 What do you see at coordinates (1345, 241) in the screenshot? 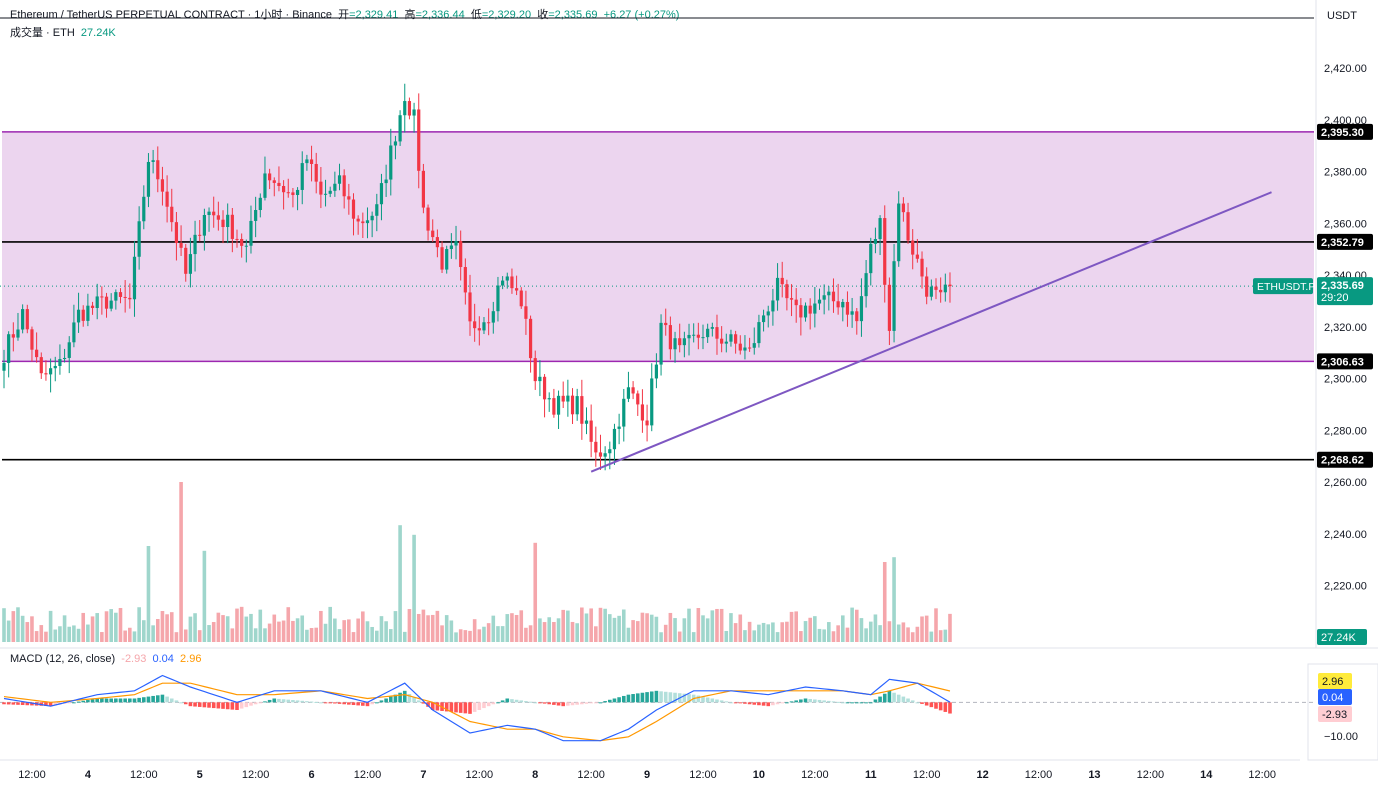
I see `level-tag` at bounding box center [1345, 241].